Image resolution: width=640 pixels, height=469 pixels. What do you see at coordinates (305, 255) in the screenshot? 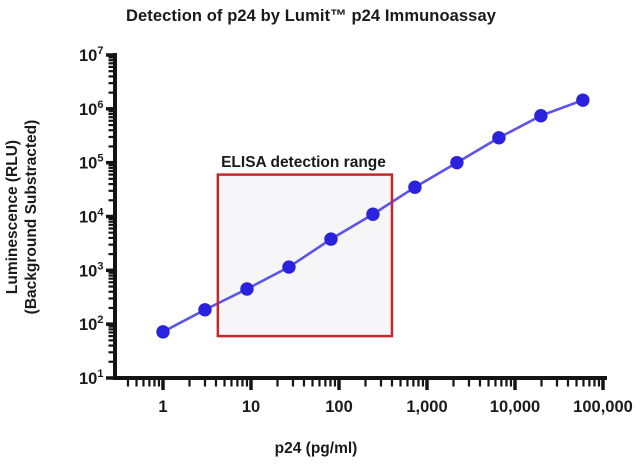
I see `elisa-range-box` at bounding box center [305, 255].